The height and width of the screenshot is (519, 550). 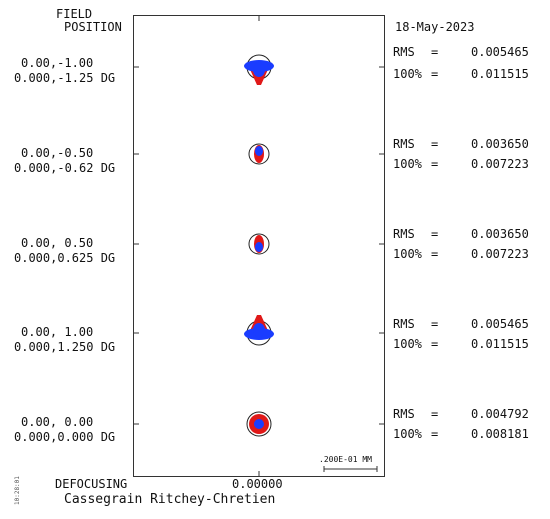 What do you see at coordinates (57, 243) in the screenshot?
I see `field-3-position: 0.00, 0.50` at bounding box center [57, 243].